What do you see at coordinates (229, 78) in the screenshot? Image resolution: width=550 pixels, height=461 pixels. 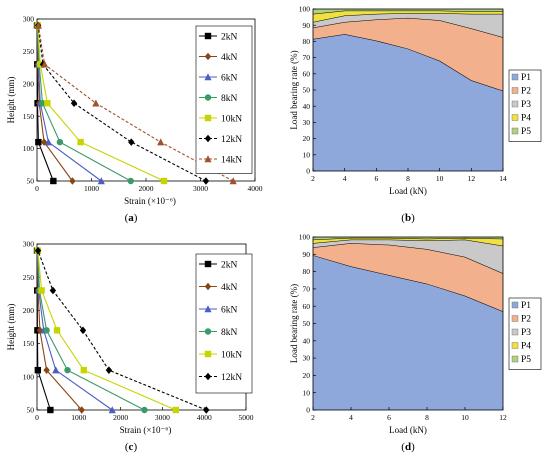 I see `legend-label: 6kN` at bounding box center [229, 78].